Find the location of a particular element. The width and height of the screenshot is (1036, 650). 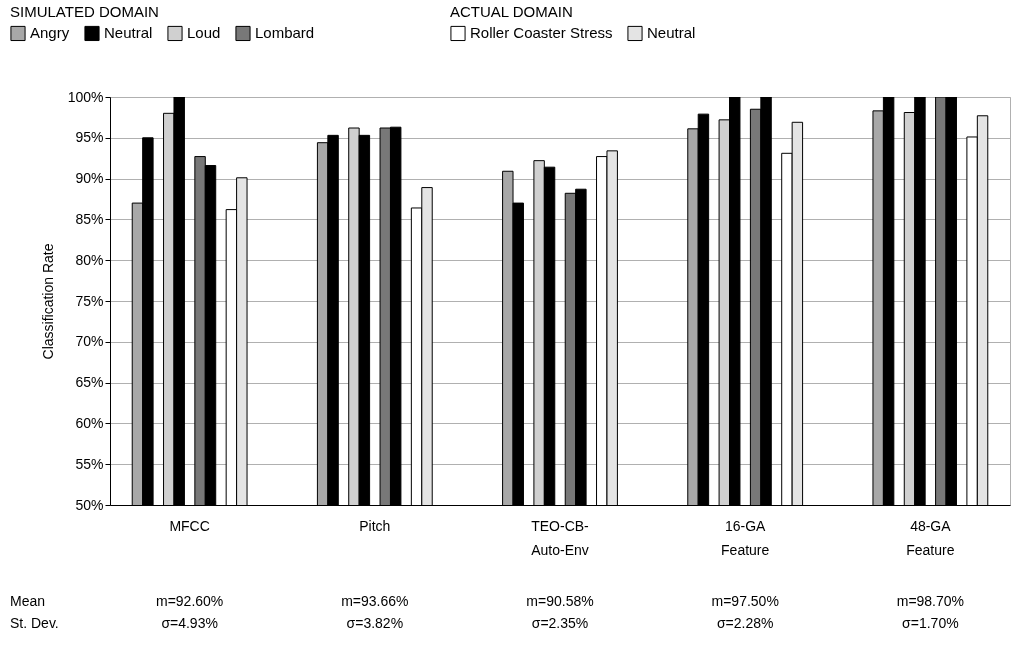

y-tick-label: 85% is located at coordinates (89, 218).